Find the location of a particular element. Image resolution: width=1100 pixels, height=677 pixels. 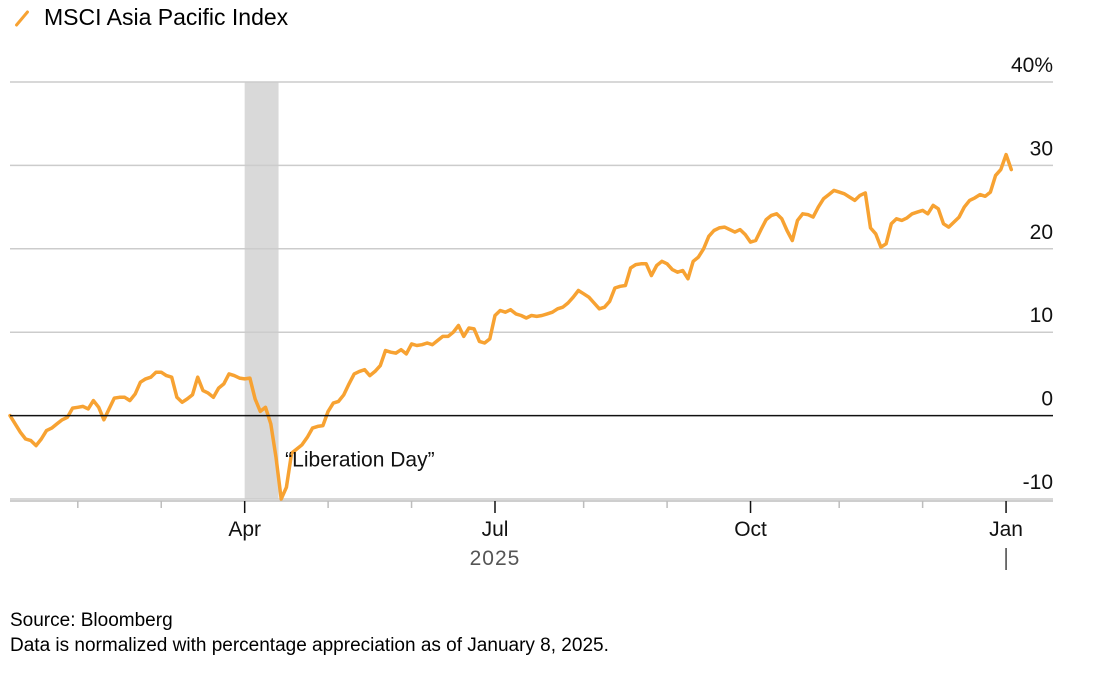

annotation-label: “Liberation Day” is located at coordinates (359, 459).